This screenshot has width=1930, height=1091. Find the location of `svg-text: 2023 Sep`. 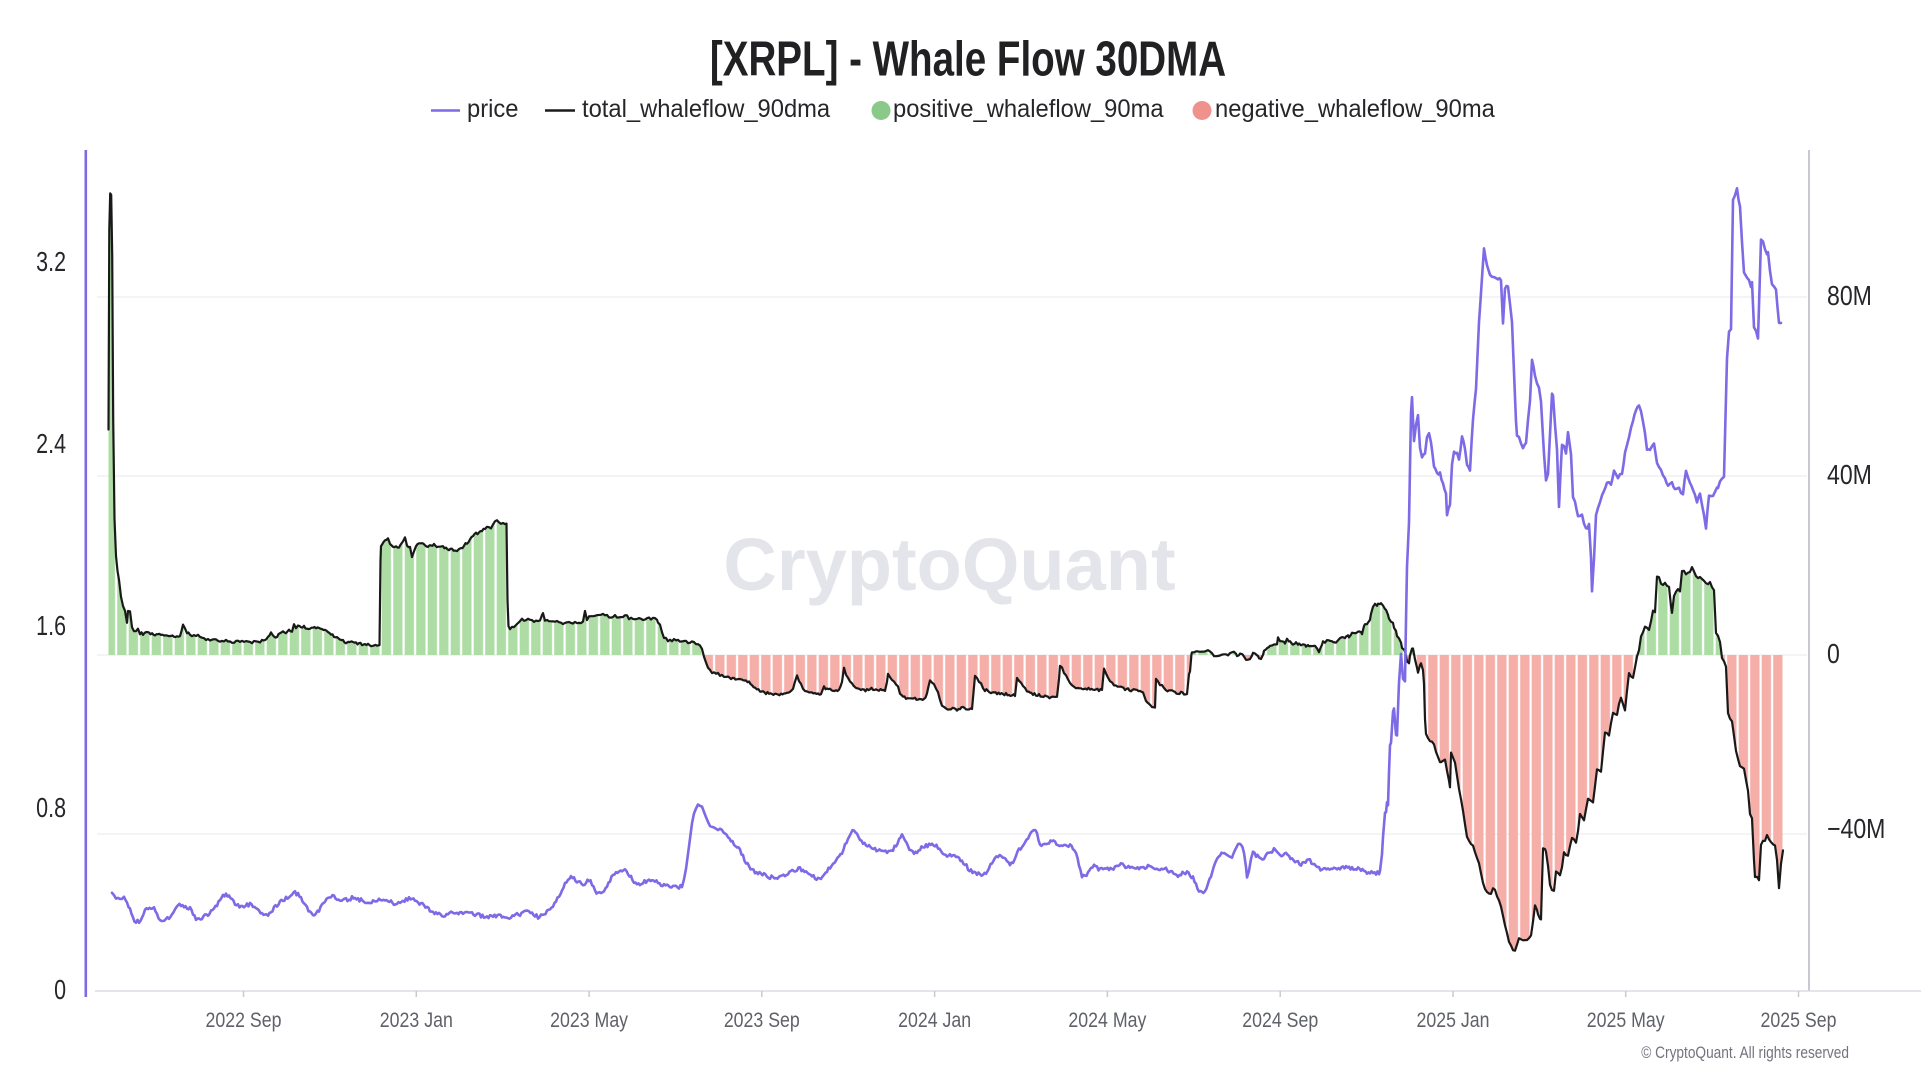

svg-text: 2023 Sep is located at coordinates (762, 1021).